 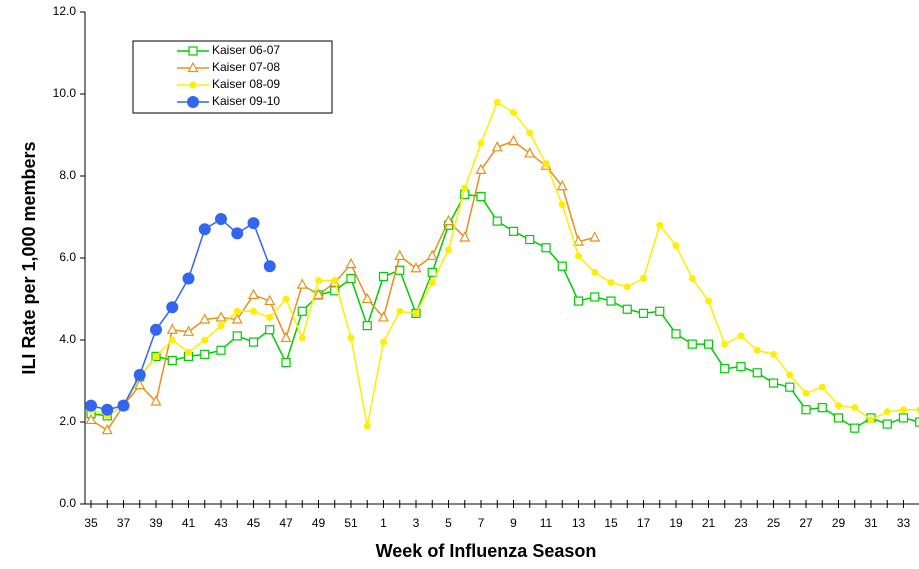 I want to click on x-tick-label: 29, so click(x=839, y=523).